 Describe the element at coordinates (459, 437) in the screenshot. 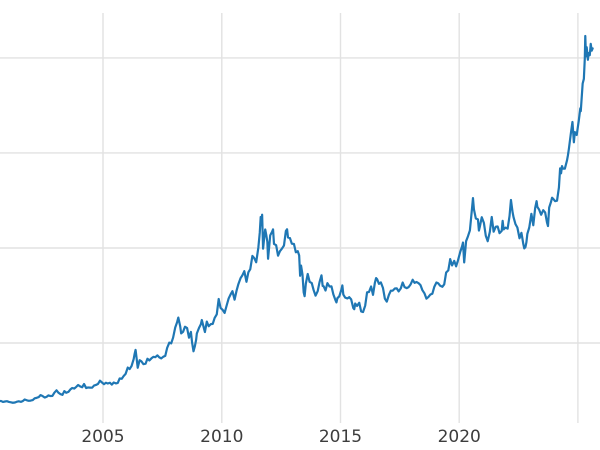

I see `x-tick-label: 2020` at that location.